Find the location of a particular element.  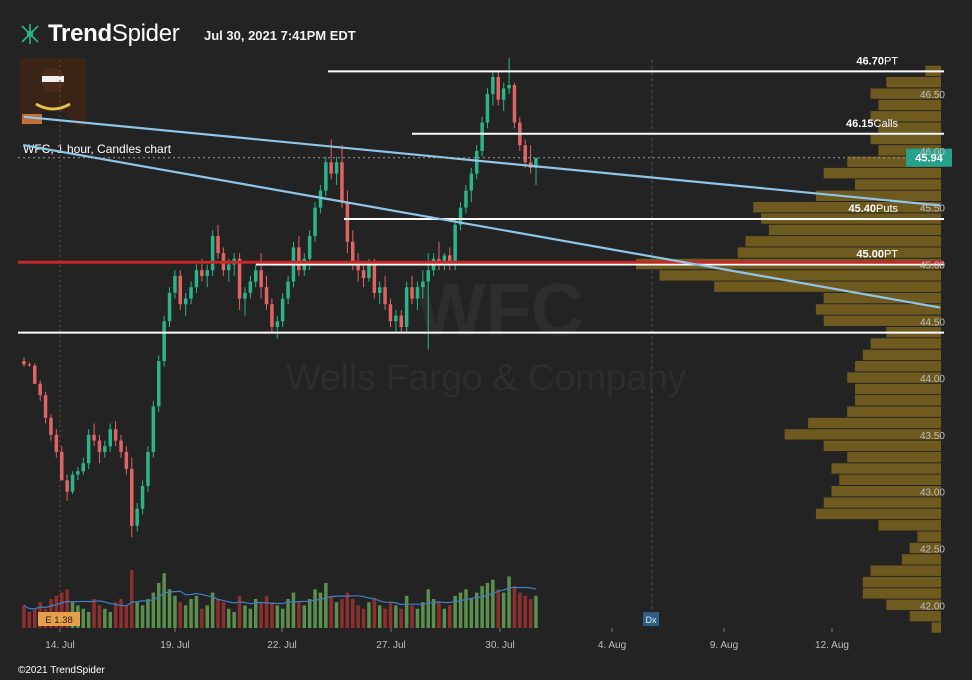

y-tick-label: 46.00 is located at coordinates (932, 152).